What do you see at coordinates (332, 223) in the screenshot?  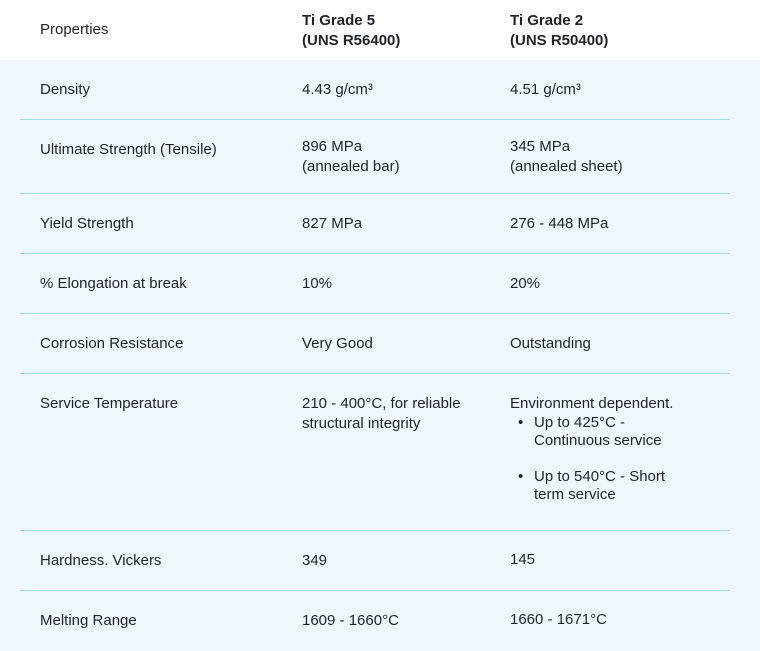 I see `grade5-value-line: 827 MPa` at bounding box center [332, 223].